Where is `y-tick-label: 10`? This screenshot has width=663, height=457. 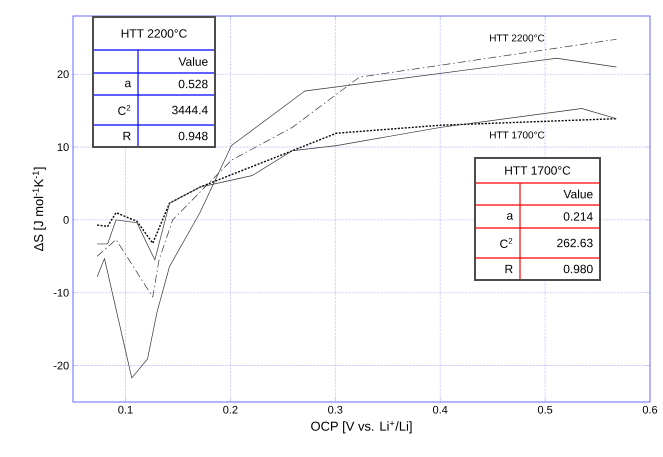
y-tick-label: 10 is located at coordinates (63, 147).